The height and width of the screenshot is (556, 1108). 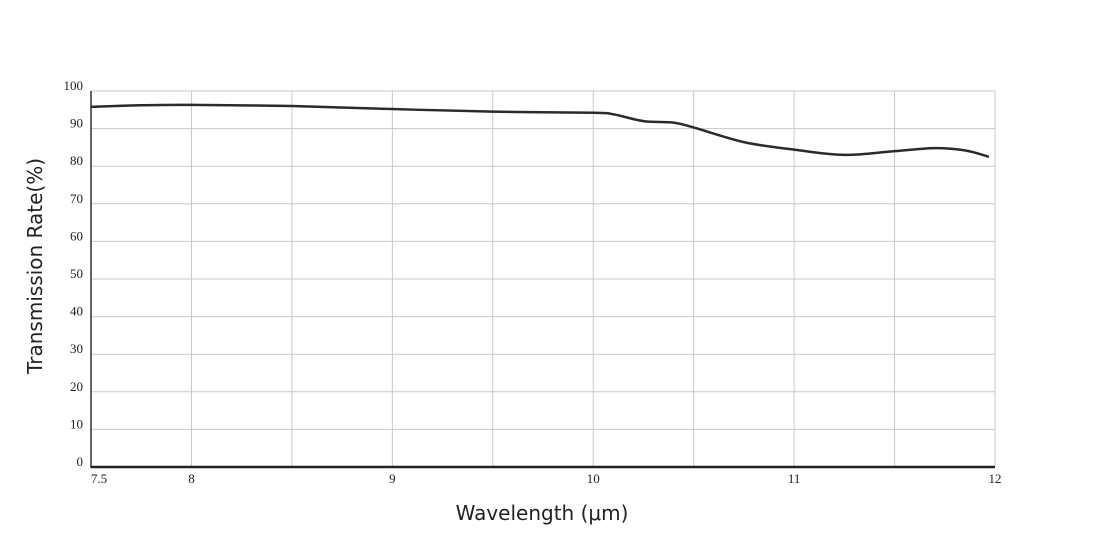 What do you see at coordinates (191, 478) in the screenshot?
I see `x-tick-label: 8` at bounding box center [191, 478].